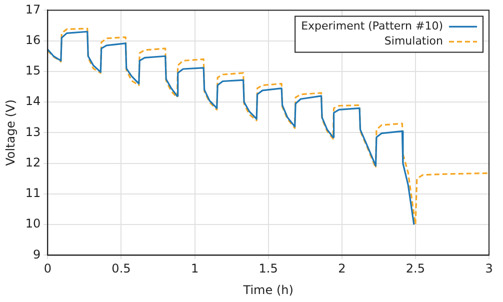 This screenshot has height=302, width=503. What do you see at coordinates (33, 71) in the screenshot?
I see `y-tick-label: 15` at bounding box center [33, 71].